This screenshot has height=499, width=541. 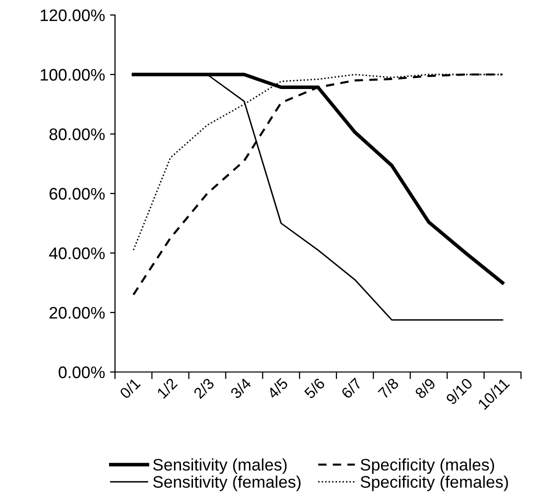 What do you see at coordinates (227, 484) in the screenshot?
I see `legend-label: Sensitivity (females)` at bounding box center [227, 484].